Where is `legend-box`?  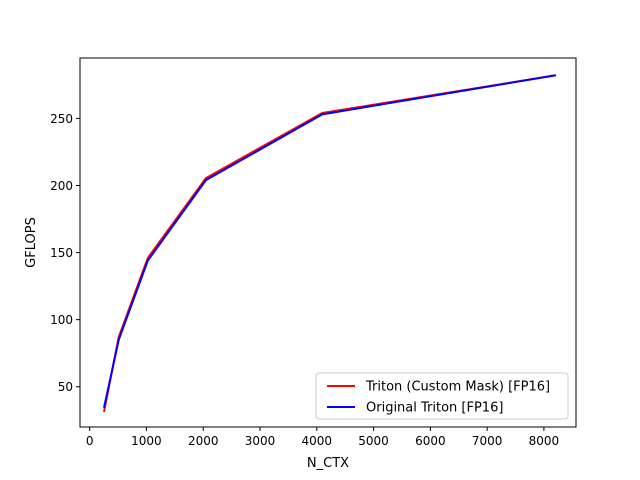
legend-box is located at coordinates (442, 396).